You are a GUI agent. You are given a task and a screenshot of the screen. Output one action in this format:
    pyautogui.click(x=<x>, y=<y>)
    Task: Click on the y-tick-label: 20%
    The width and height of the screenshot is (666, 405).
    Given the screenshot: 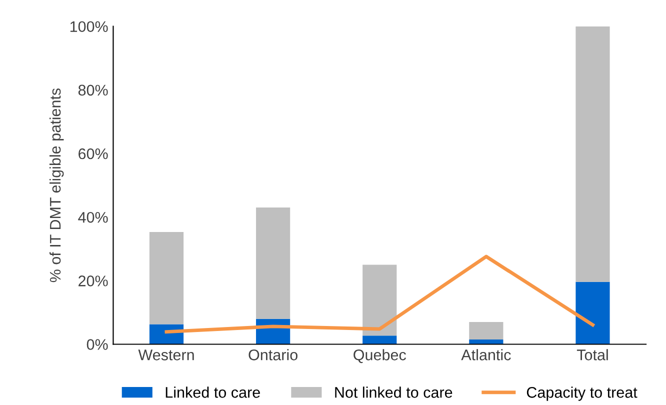 What is the action you would take?
    pyautogui.click(x=93, y=281)
    